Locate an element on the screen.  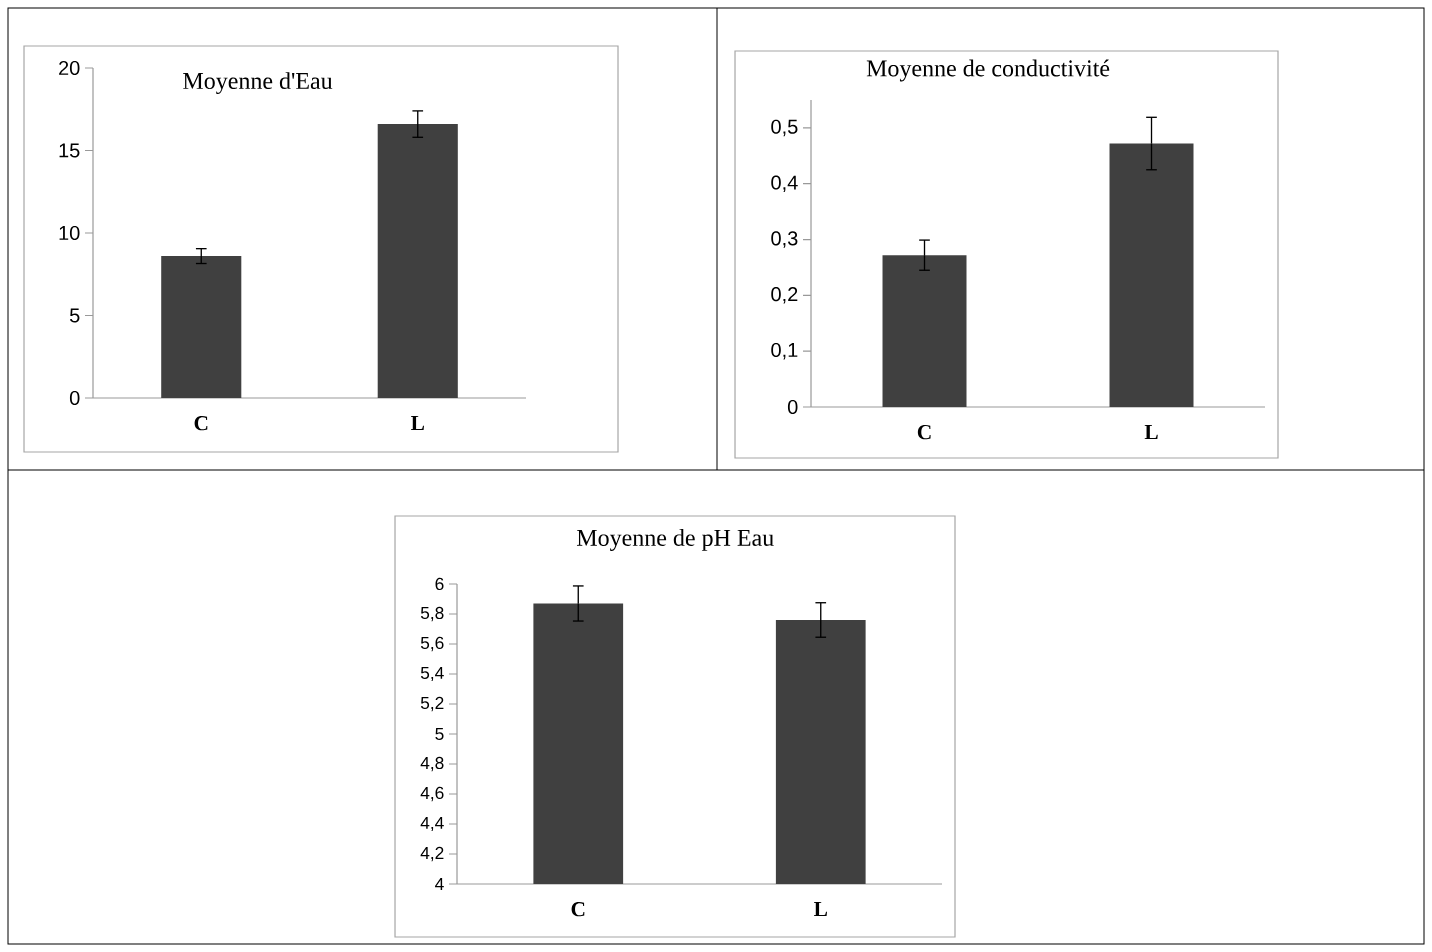
y-tick-label: 0,4 is located at coordinates (784, 183).